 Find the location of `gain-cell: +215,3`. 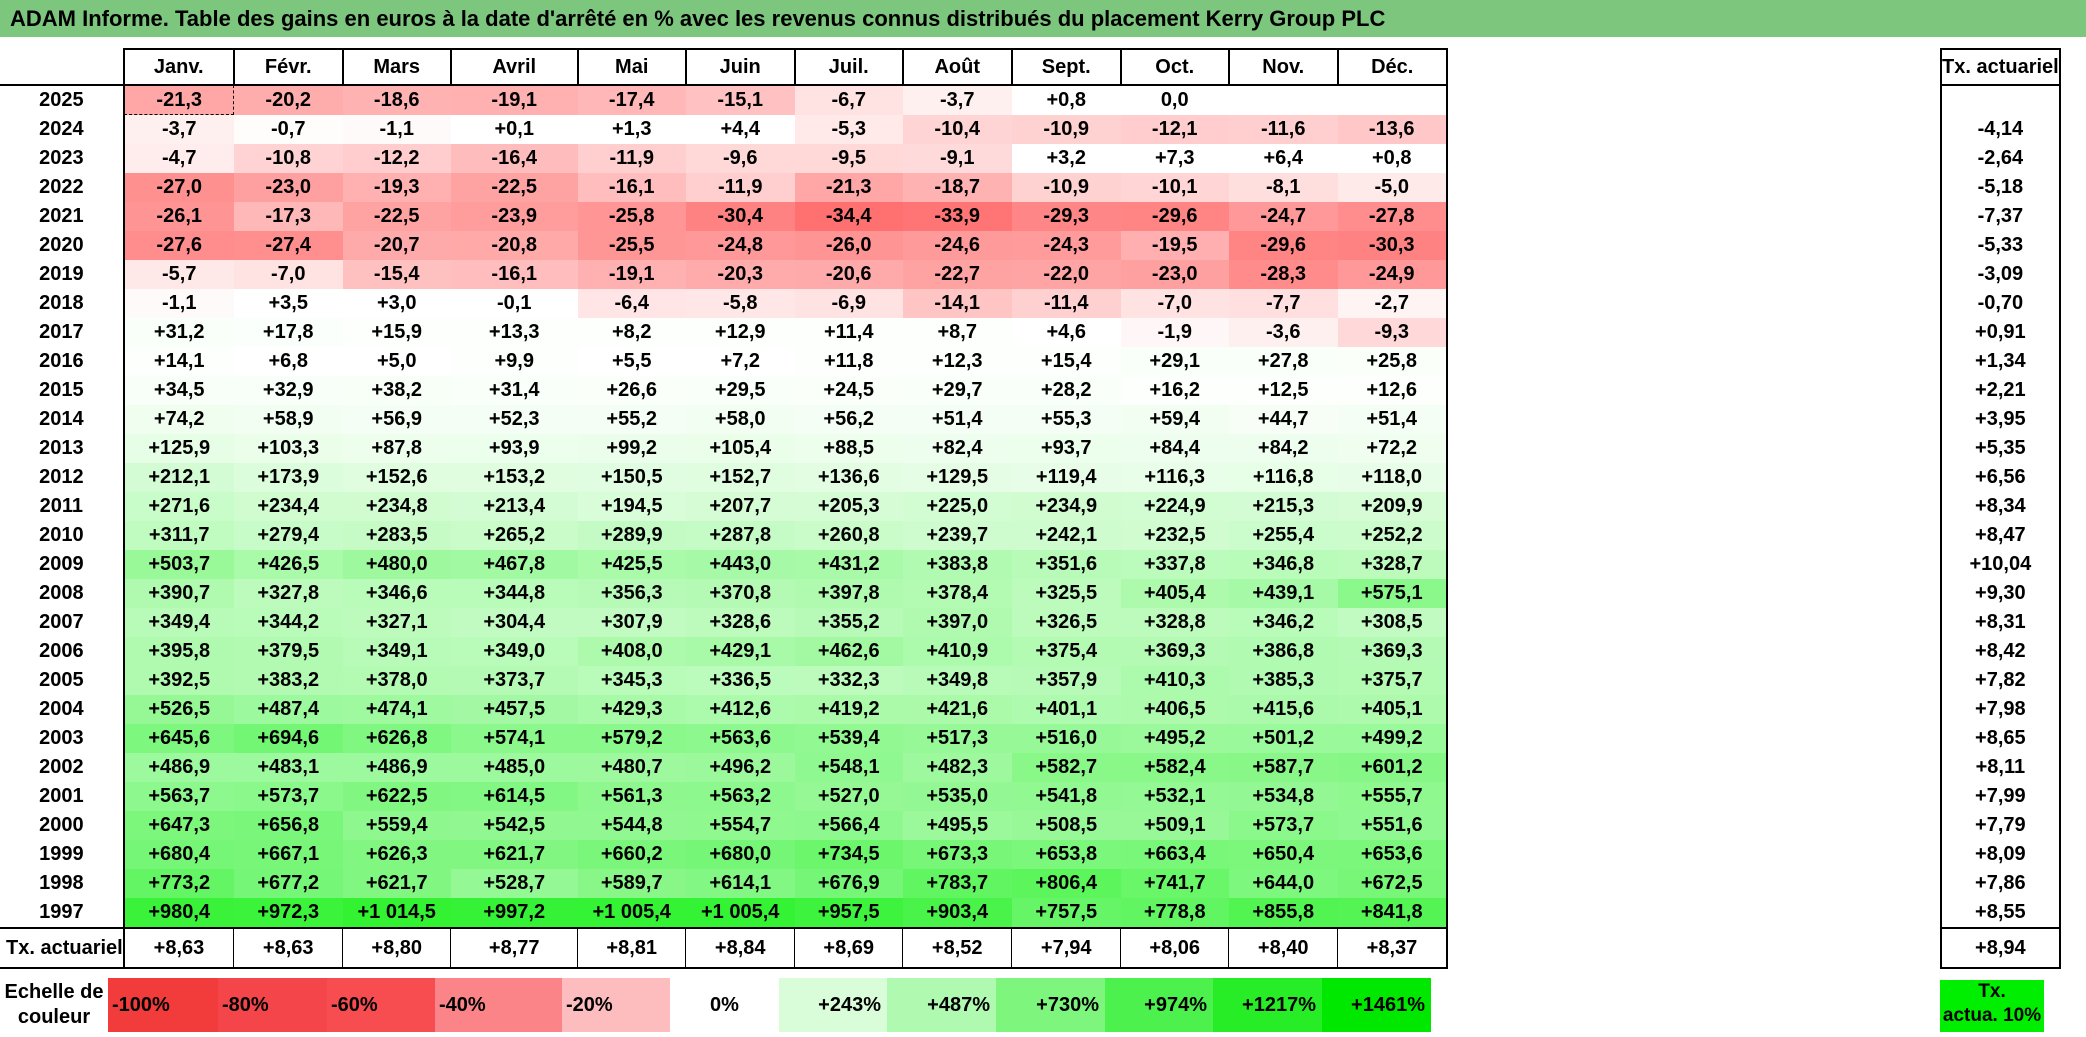

gain-cell: +215,3 is located at coordinates (1283, 506).